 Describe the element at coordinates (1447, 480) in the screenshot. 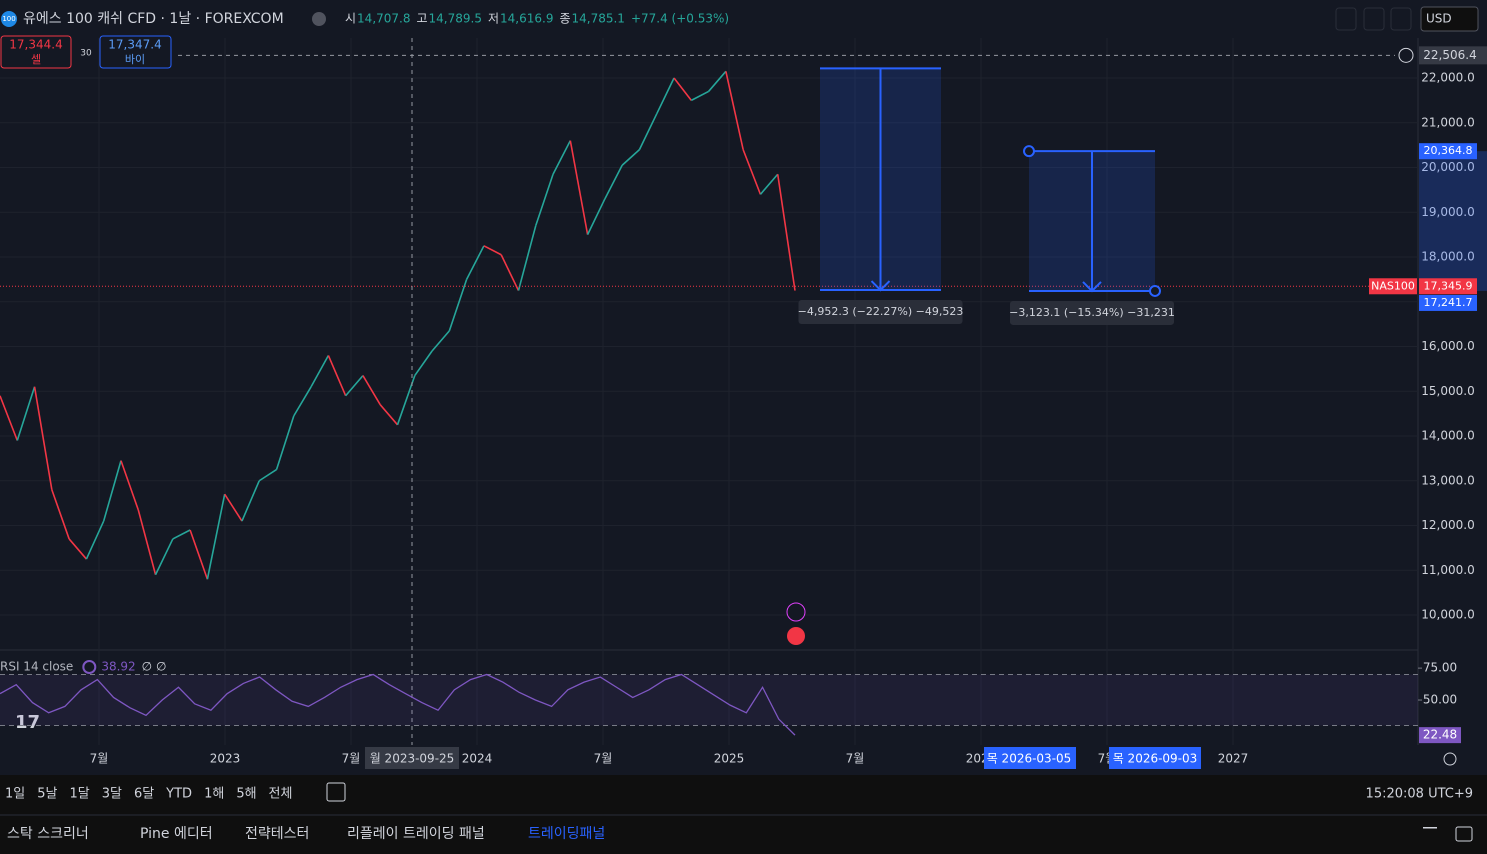

I see `y-tick-label: 13,000.0` at that location.